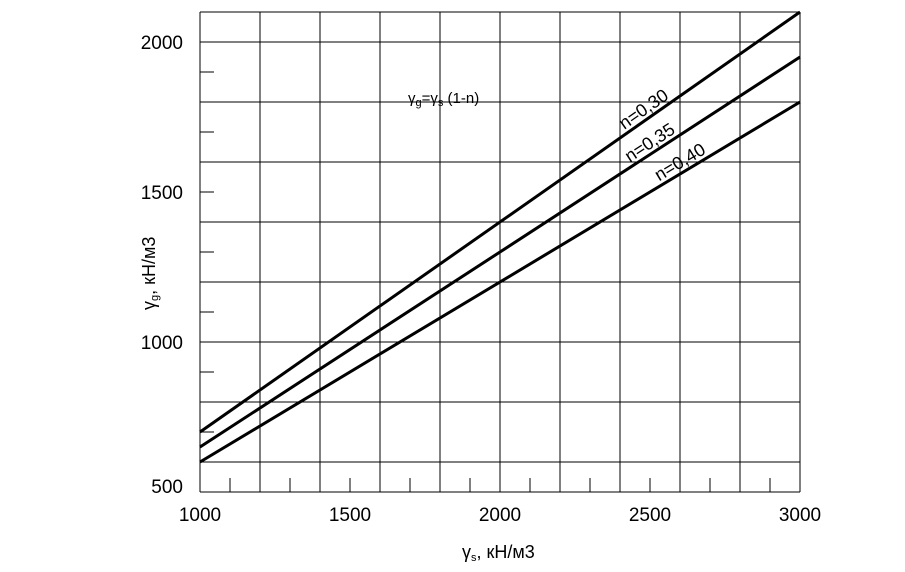 This screenshot has width=905, height=572. Describe the element at coordinates (498, 553) in the screenshot. I see `x-axis-label: γs, кН/м3` at that location.